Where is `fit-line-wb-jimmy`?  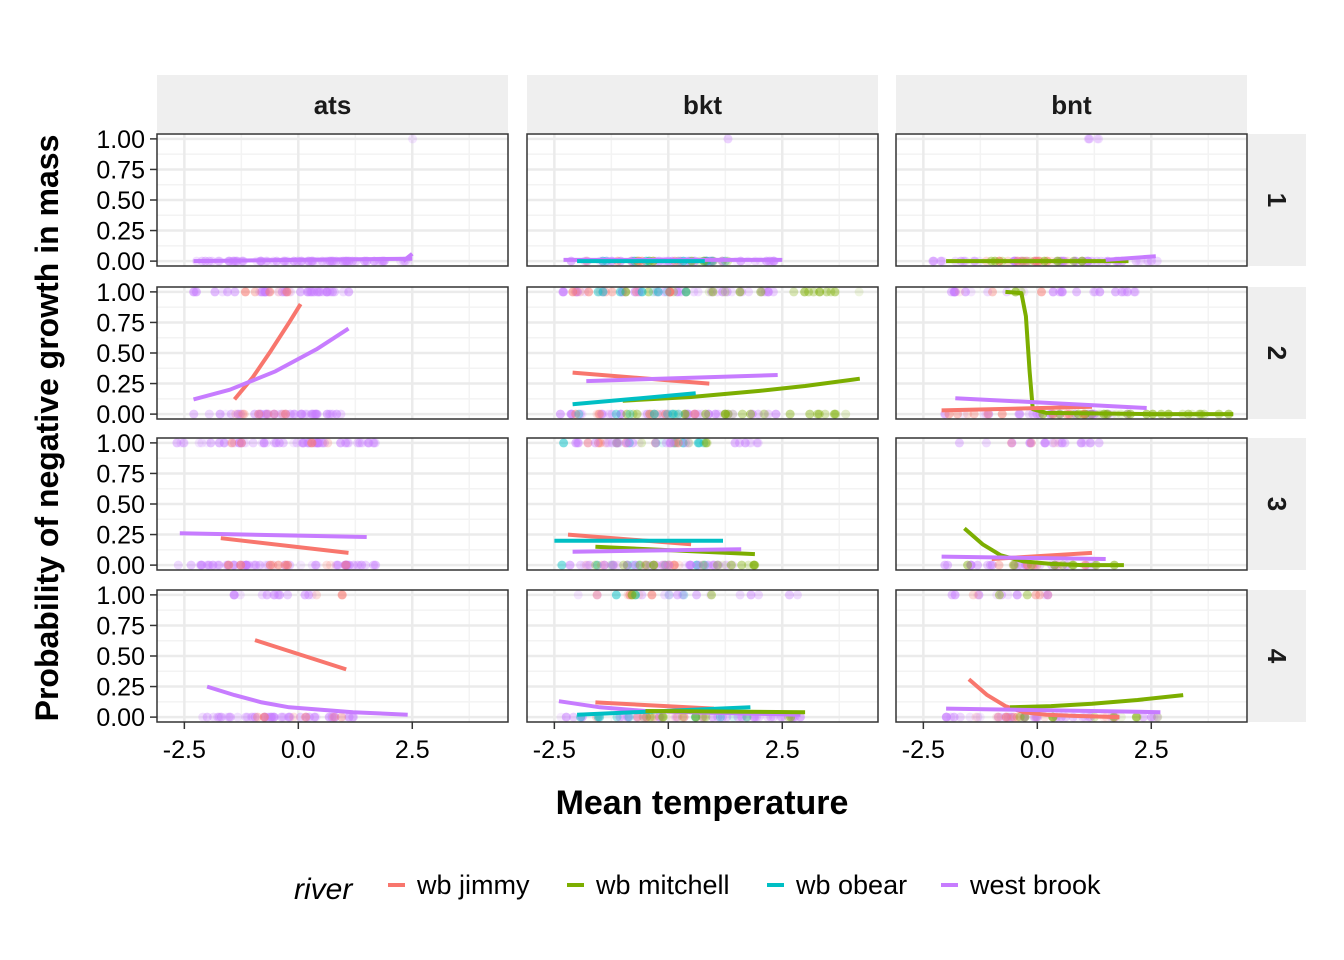 fit-line-wb-jimmy is located at coordinates (1017, 408).